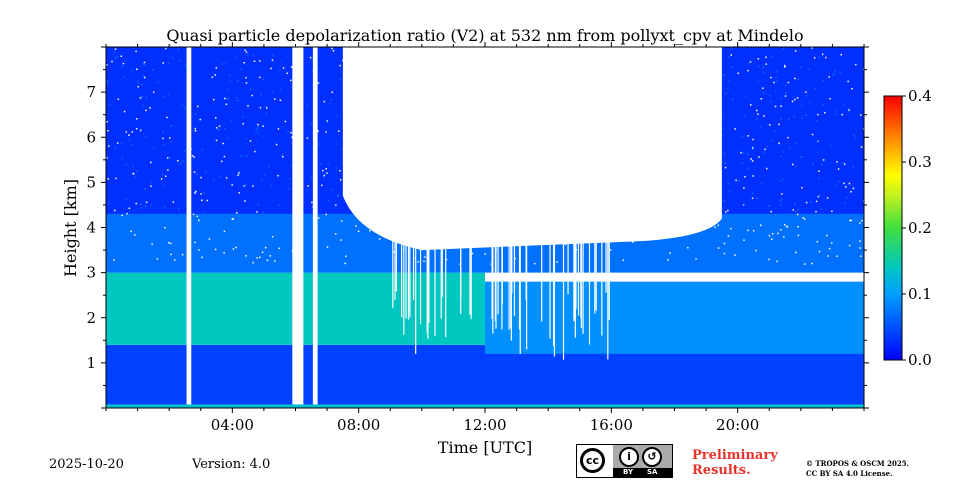 The width and height of the screenshot is (960, 480). Describe the element at coordinates (485, 447) in the screenshot. I see `x-axis-label: Time [UTC]` at that location.